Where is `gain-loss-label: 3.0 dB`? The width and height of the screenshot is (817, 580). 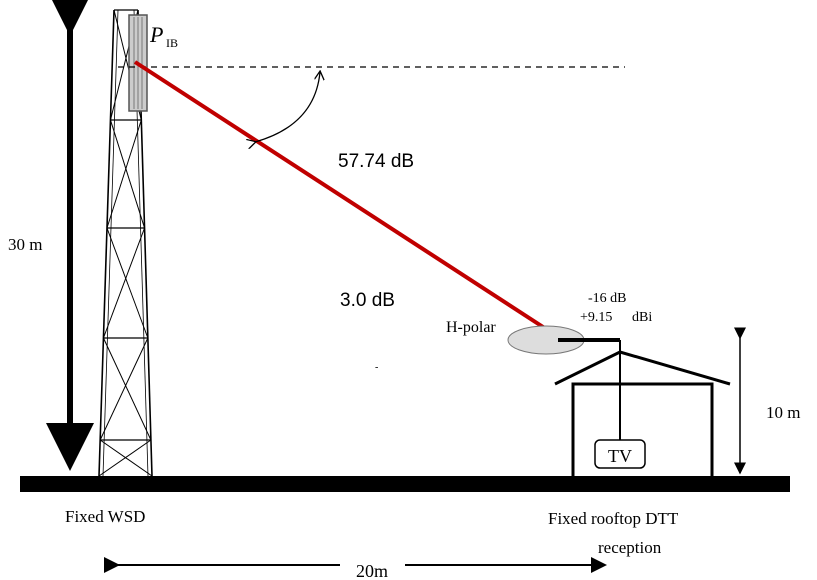 gain-loss-label: 3.0 dB is located at coordinates (367, 300).